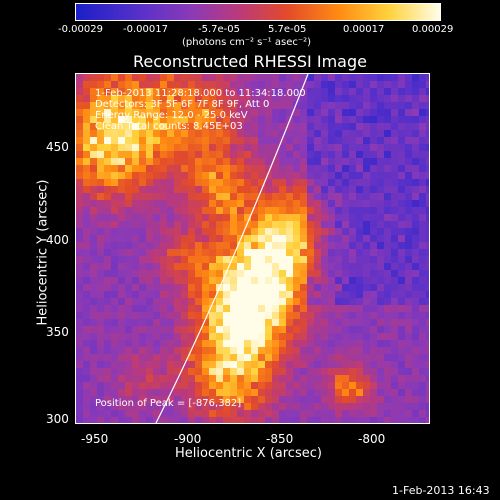 The height and width of the screenshot is (500, 500). What do you see at coordinates (168, 403) in the screenshot?
I see `peak-position: Position of Peak = [-876,382]` at bounding box center [168, 403].